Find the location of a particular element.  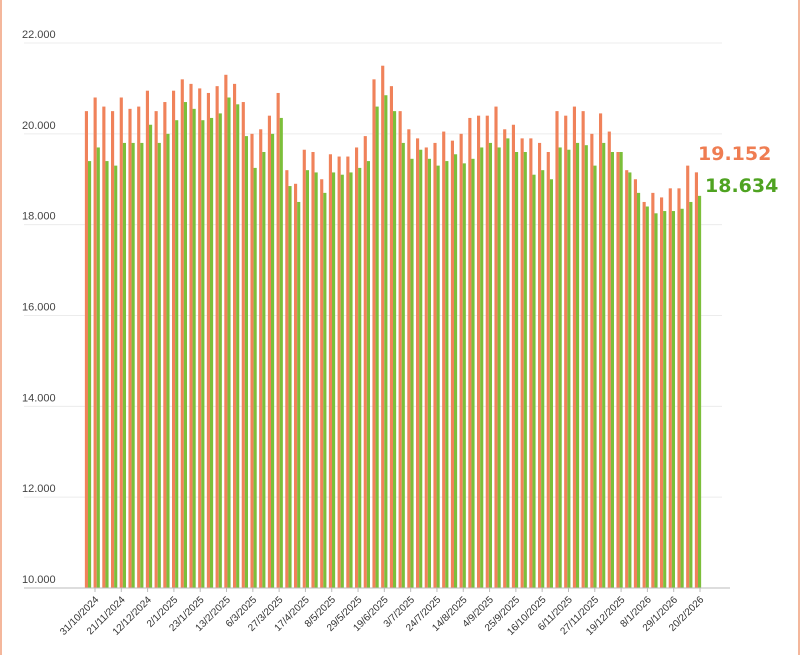

y-tick-label: 16.000 is located at coordinates (39, 308).